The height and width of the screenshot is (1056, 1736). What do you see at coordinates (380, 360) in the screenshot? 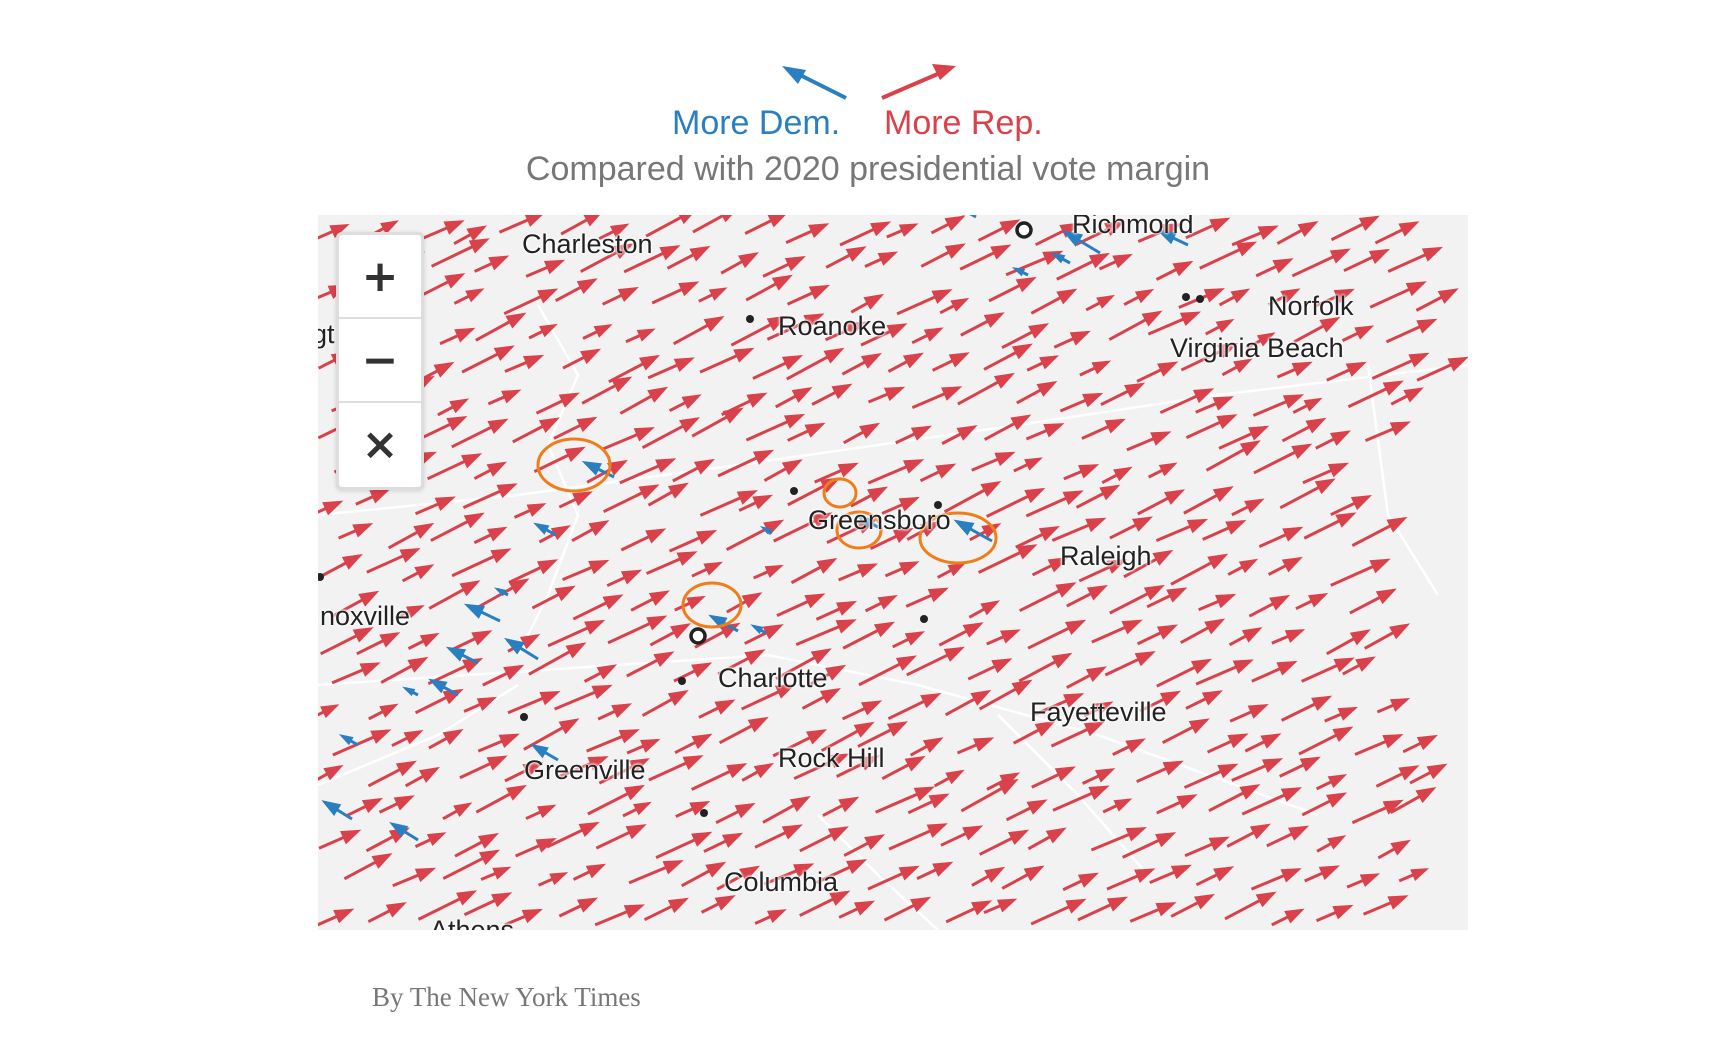
I see `zoom-out-button: −` at bounding box center [380, 360].